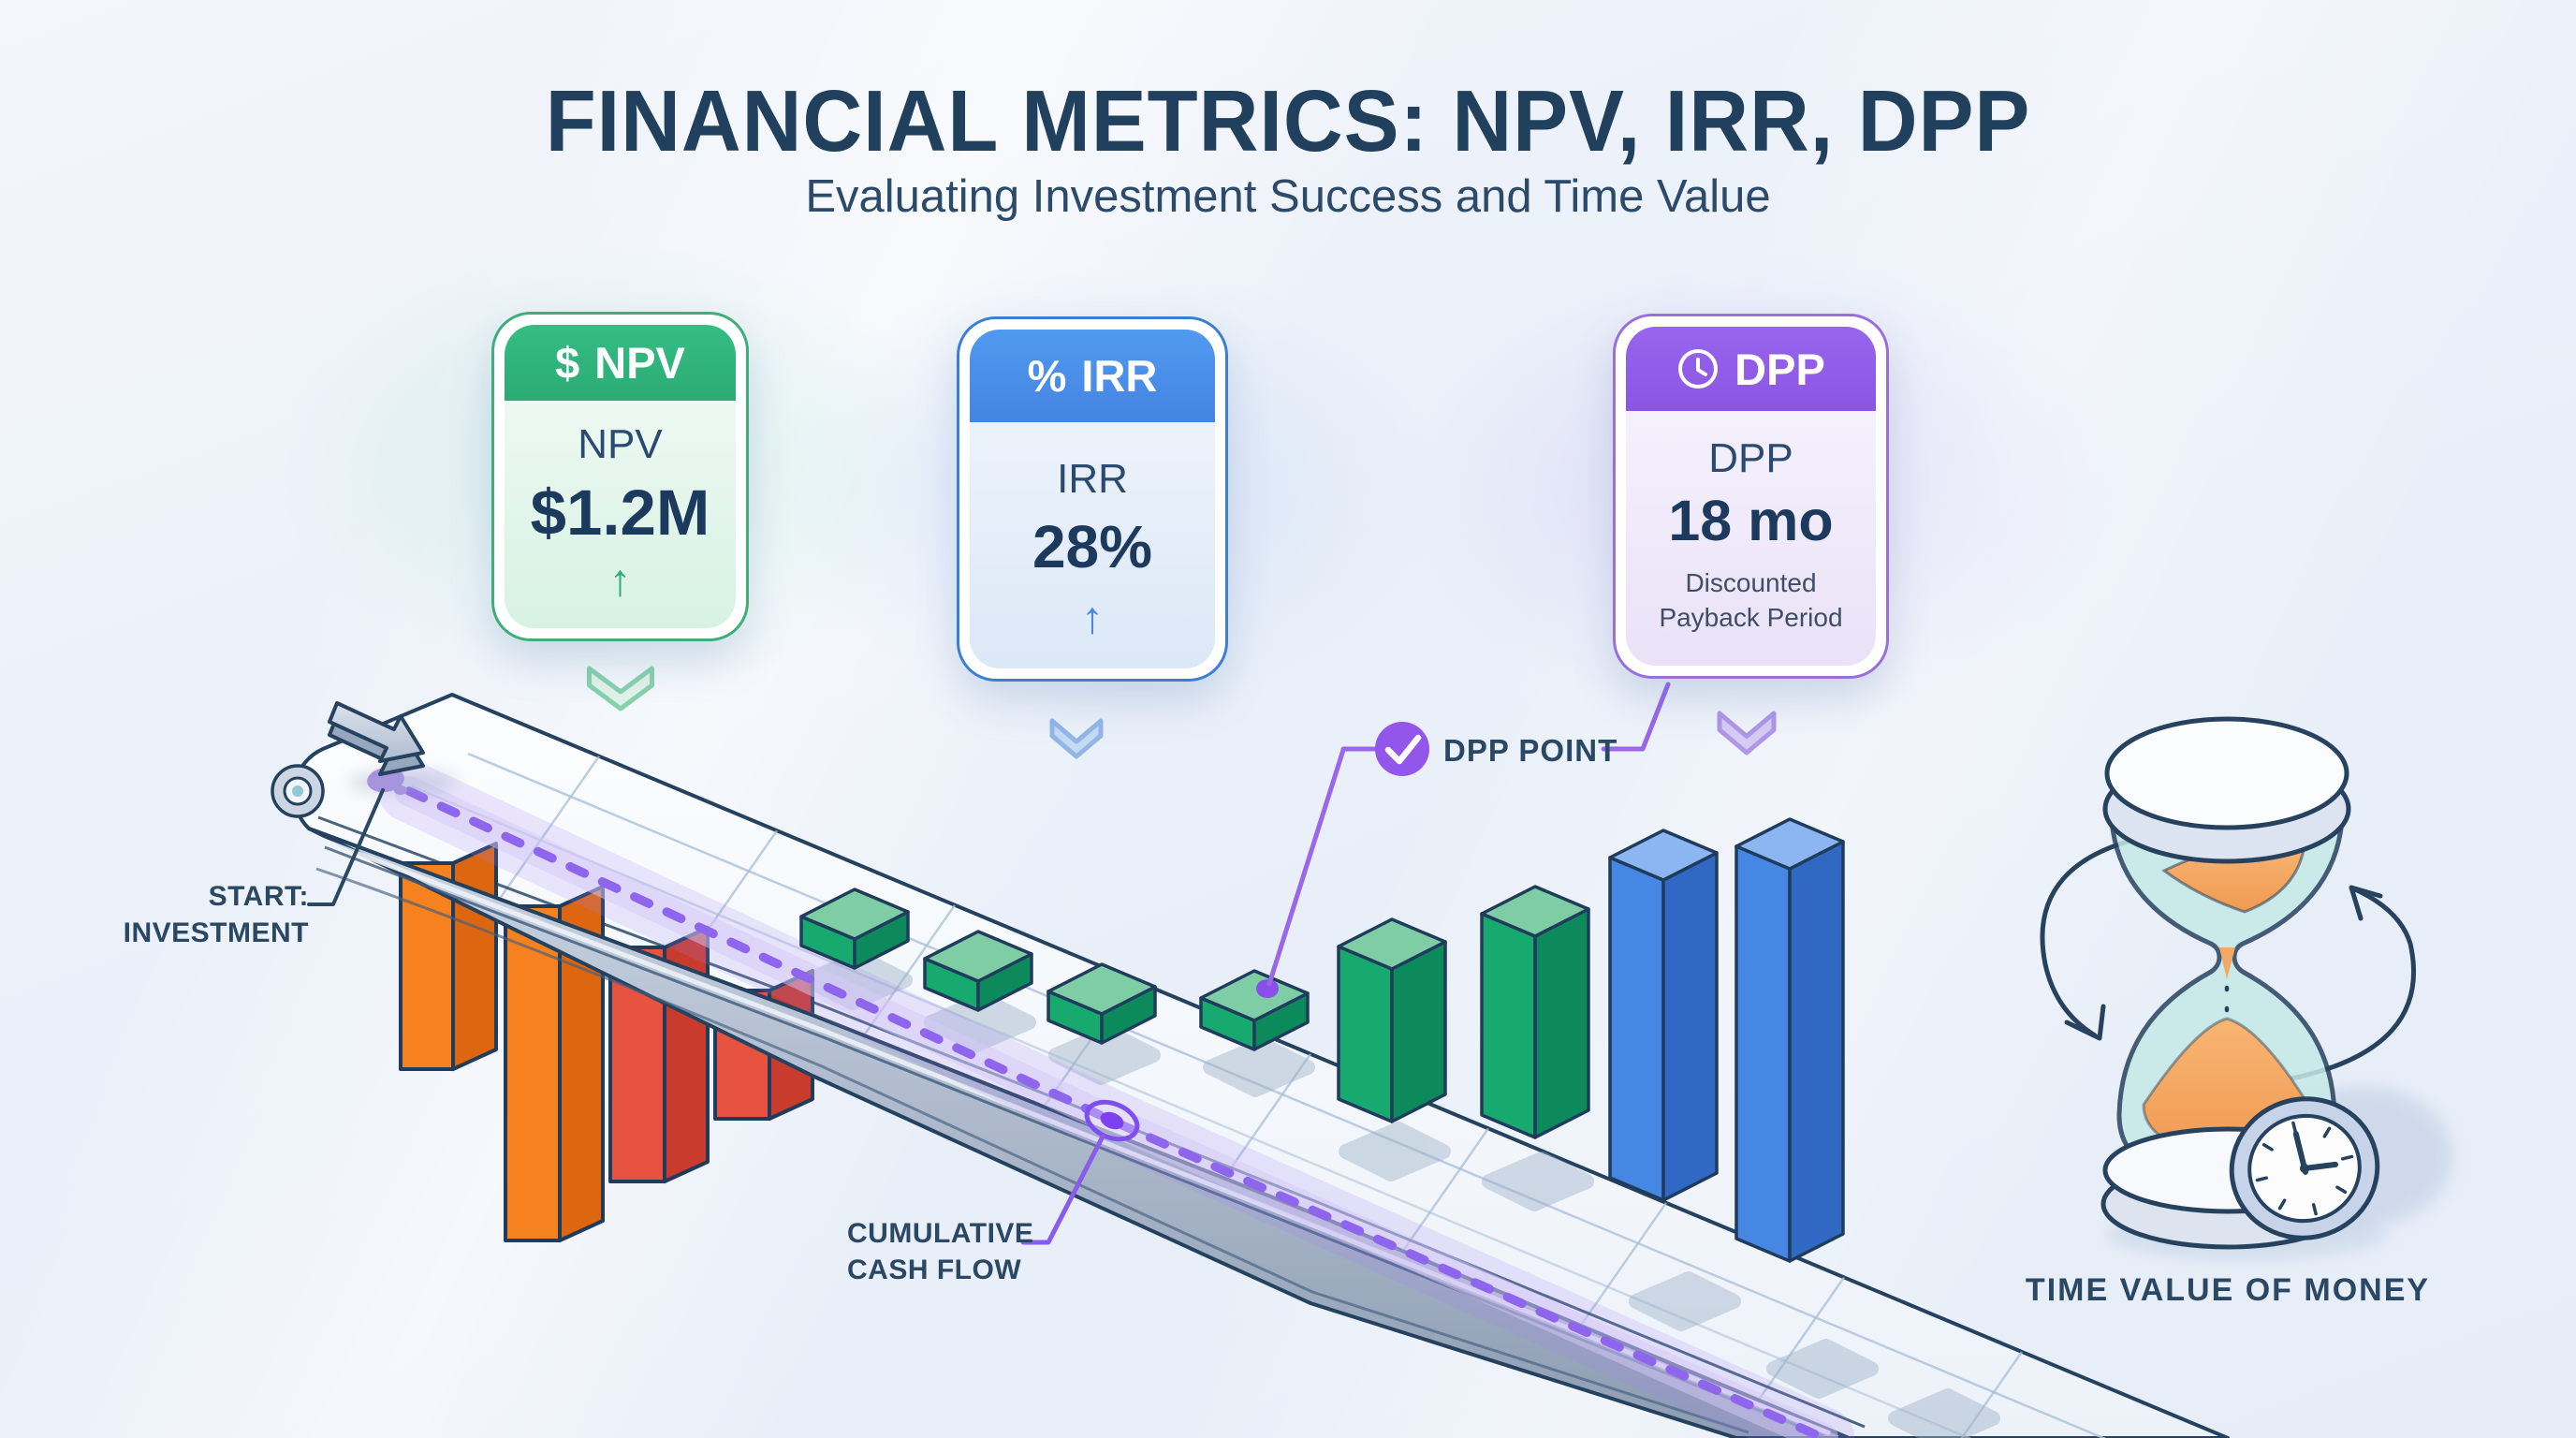  Describe the element at coordinates (1047, 376) in the screenshot. I see `percent-icon: %` at that location.